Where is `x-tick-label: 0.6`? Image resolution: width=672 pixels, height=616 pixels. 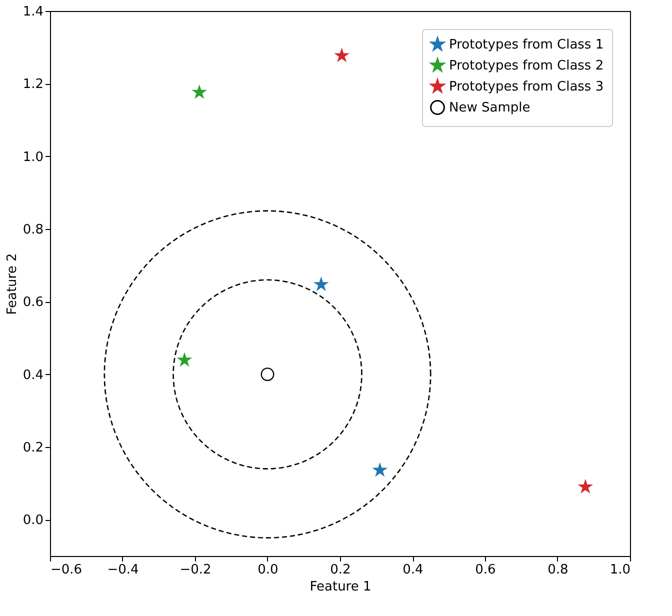 x-tick-label: 0.6 is located at coordinates (485, 570).